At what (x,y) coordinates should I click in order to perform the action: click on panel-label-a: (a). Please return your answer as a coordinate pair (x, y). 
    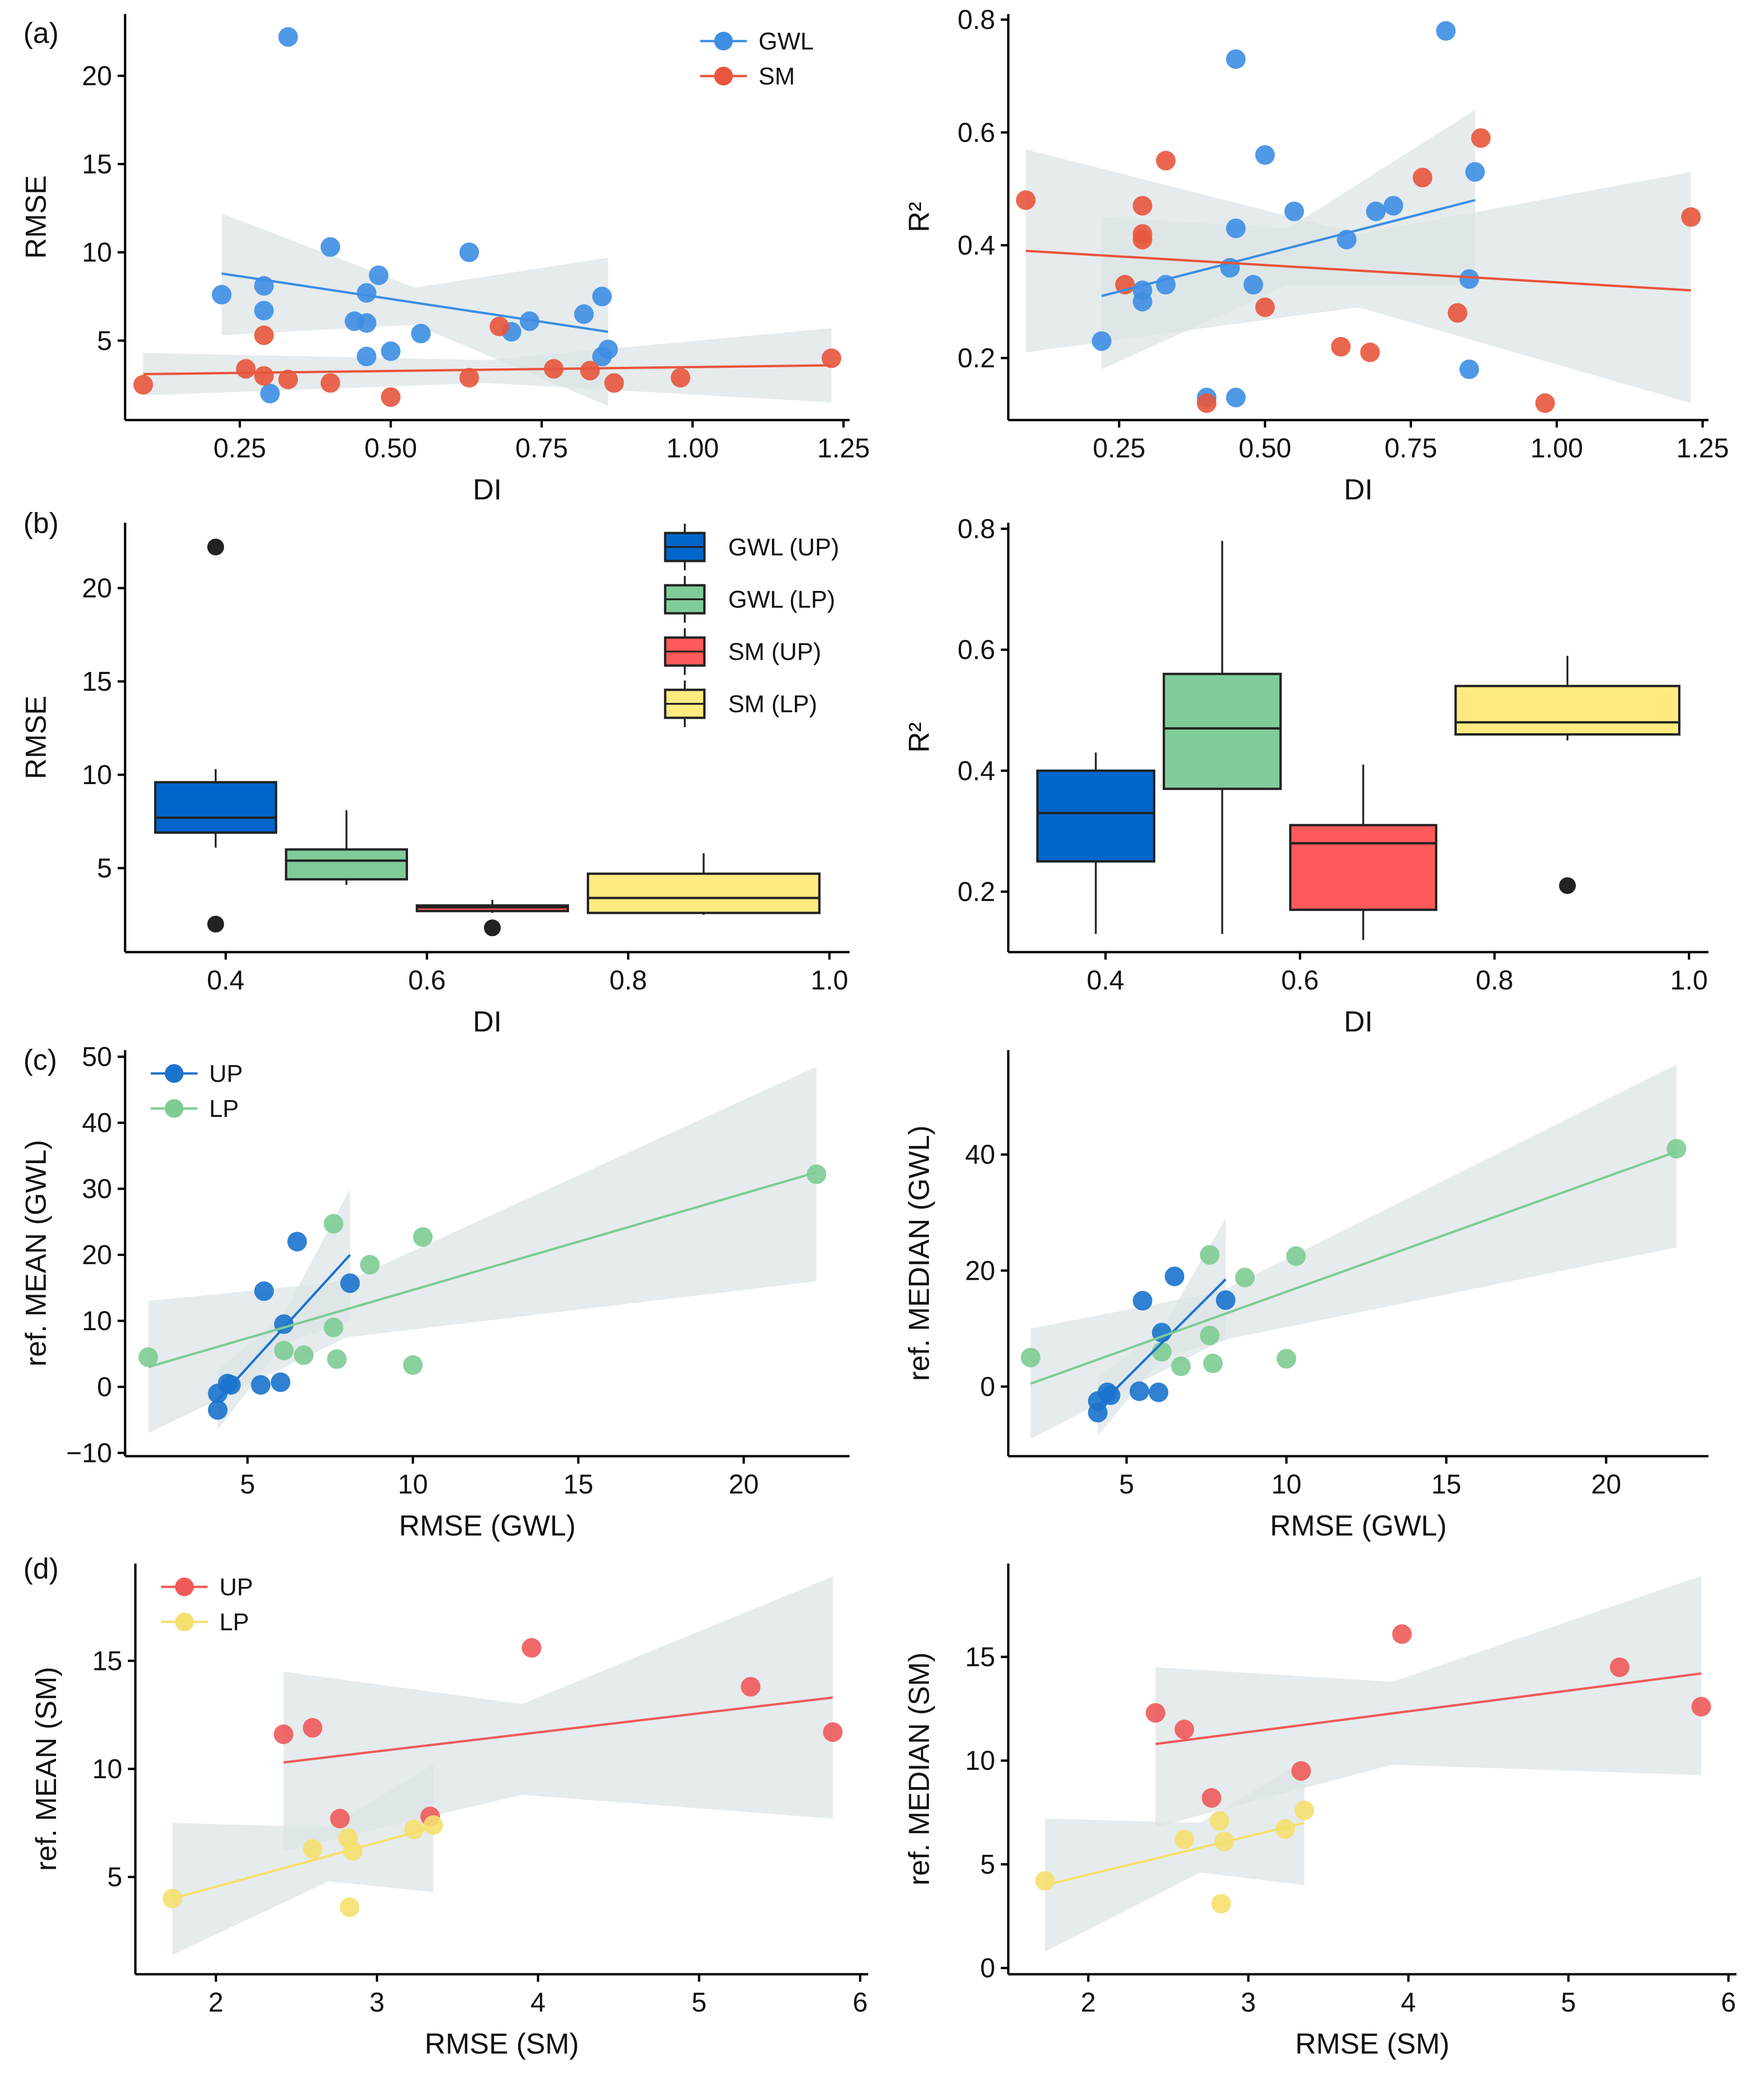
    Looking at the image, I should click on (41, 33).